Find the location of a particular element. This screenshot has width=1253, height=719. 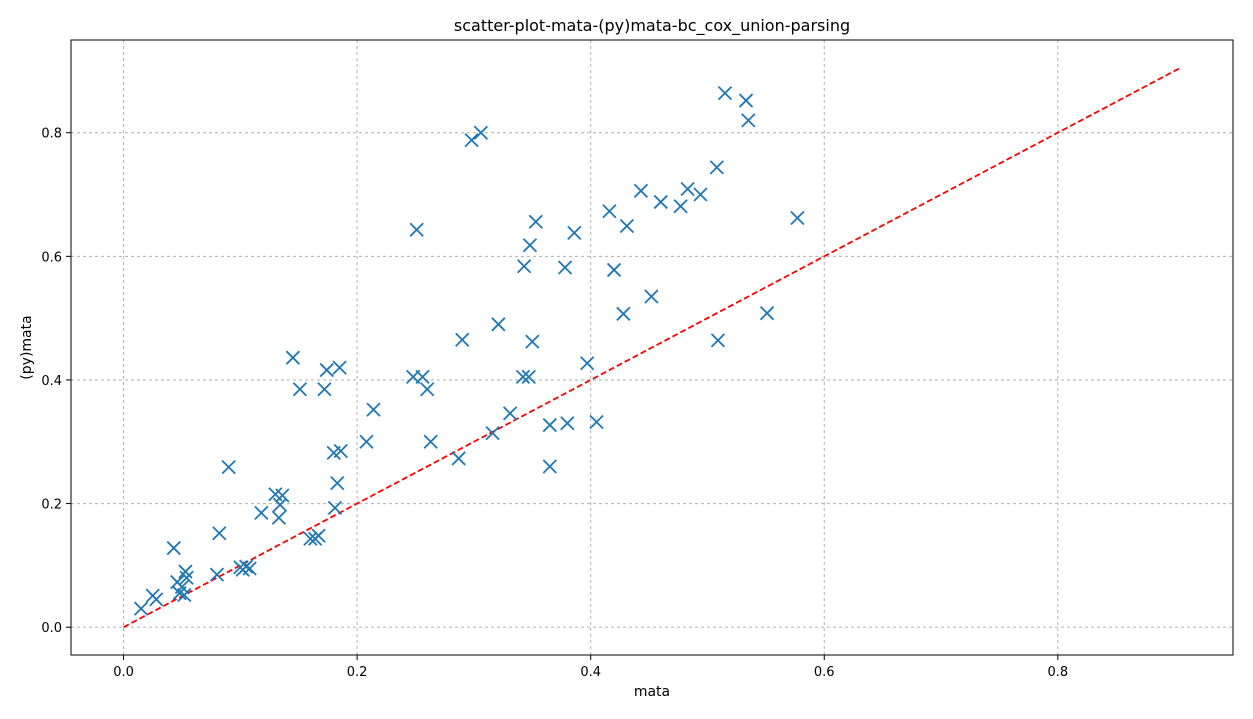

x-tick-label: 0.6 is located at coordinates (824, 672).